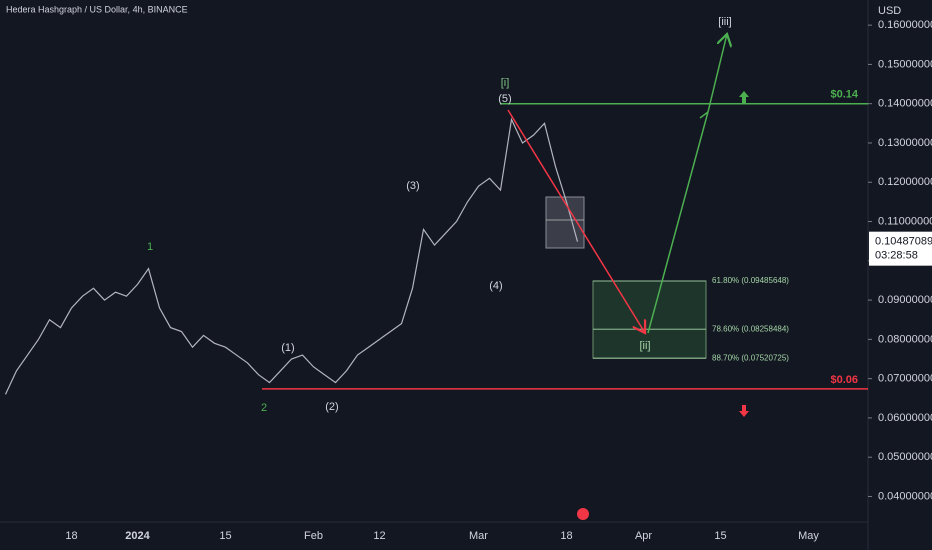 Image resolution: width=932 pixels, height=550 pixels. Describe the element at coordinates (905, 496) in the screenshot. I see `y-tick-label: 0.04000000` at that location.